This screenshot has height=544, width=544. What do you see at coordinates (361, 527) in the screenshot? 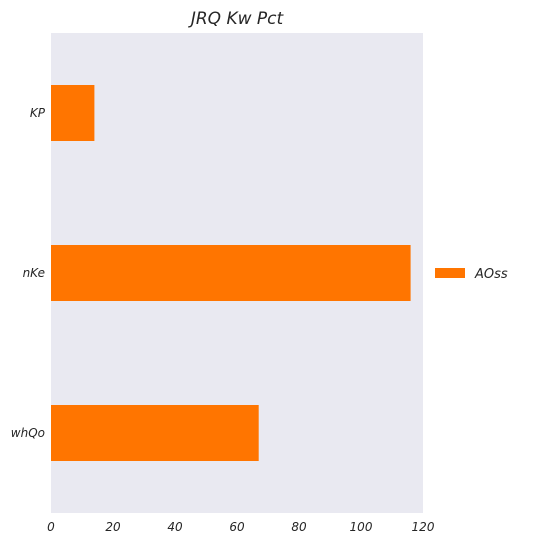
I see `x-tick-label-100: 100` at bounding box center [361, 527].